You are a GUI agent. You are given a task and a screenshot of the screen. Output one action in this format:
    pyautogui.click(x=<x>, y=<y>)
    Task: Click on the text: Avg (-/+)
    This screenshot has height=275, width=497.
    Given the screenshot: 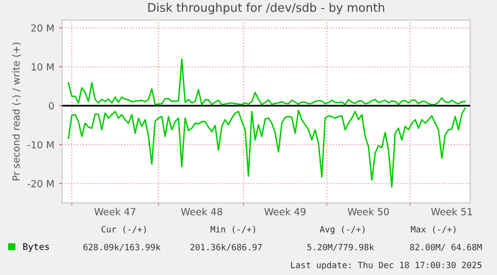 What is the action you would take?
    pyautogui.click(x=342, y=230)
    